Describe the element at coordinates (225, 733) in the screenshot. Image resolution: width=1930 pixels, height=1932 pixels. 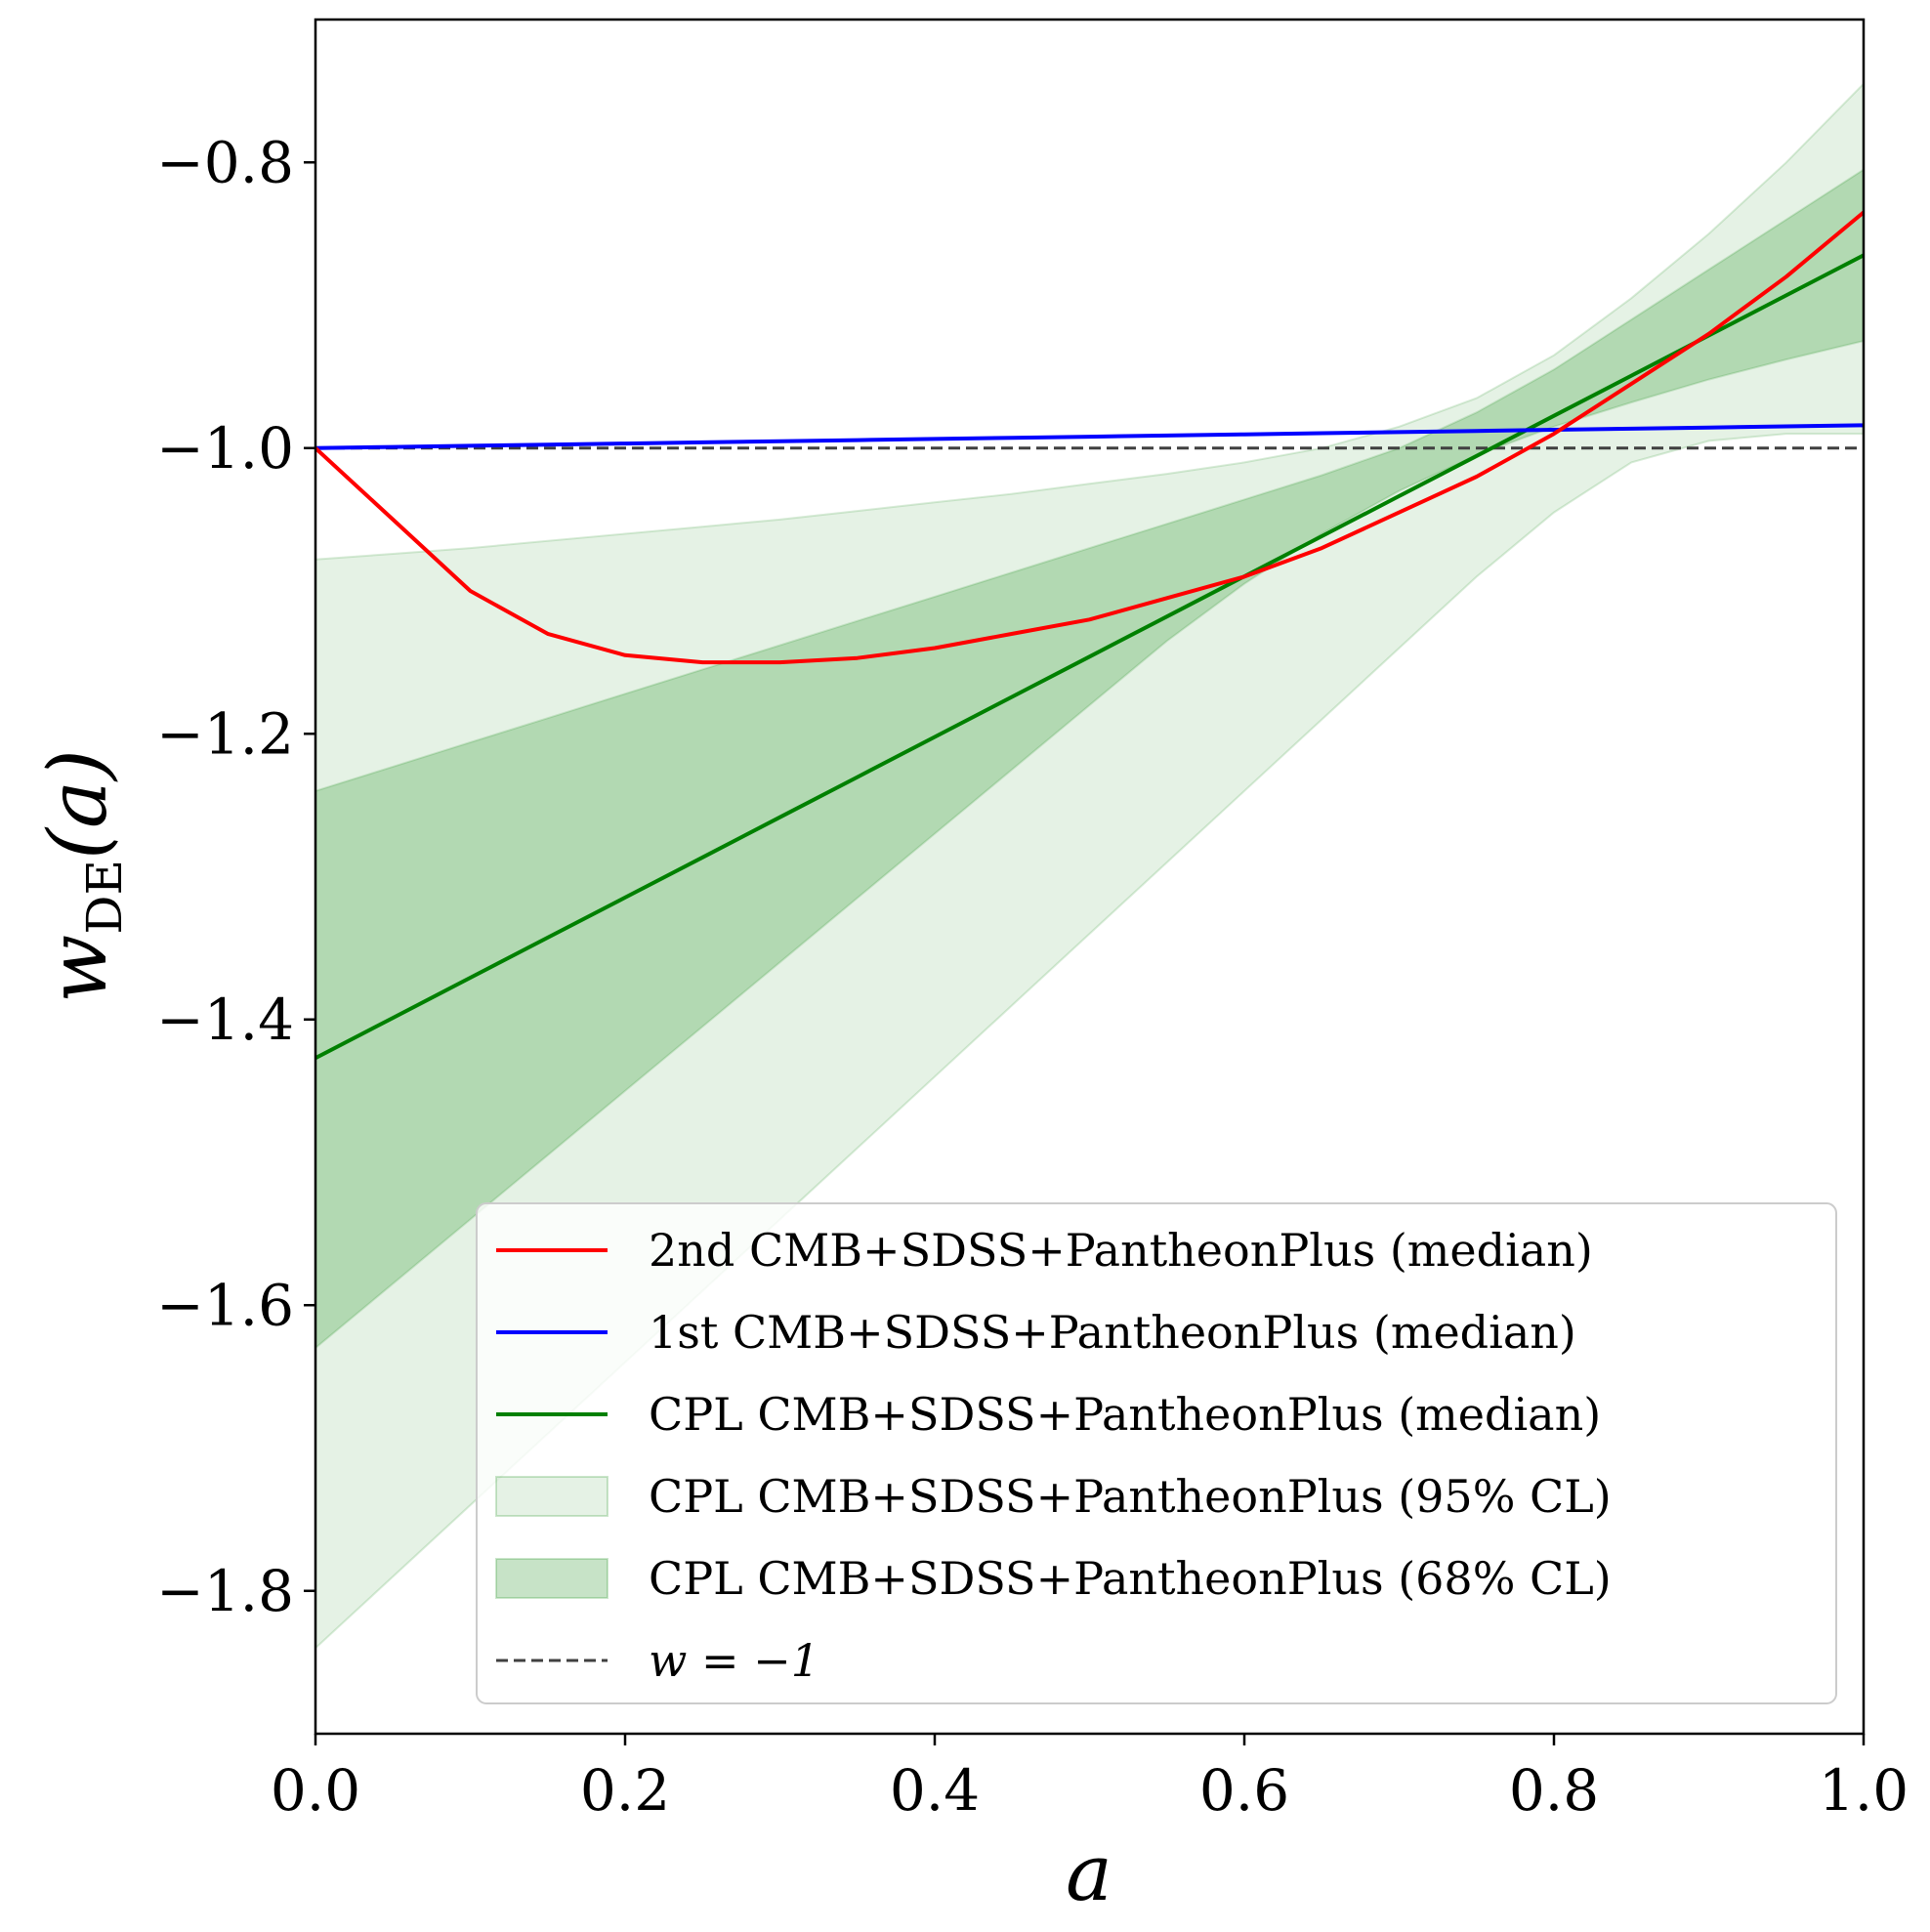
I see `y-tick-label: −1.2` at that location.